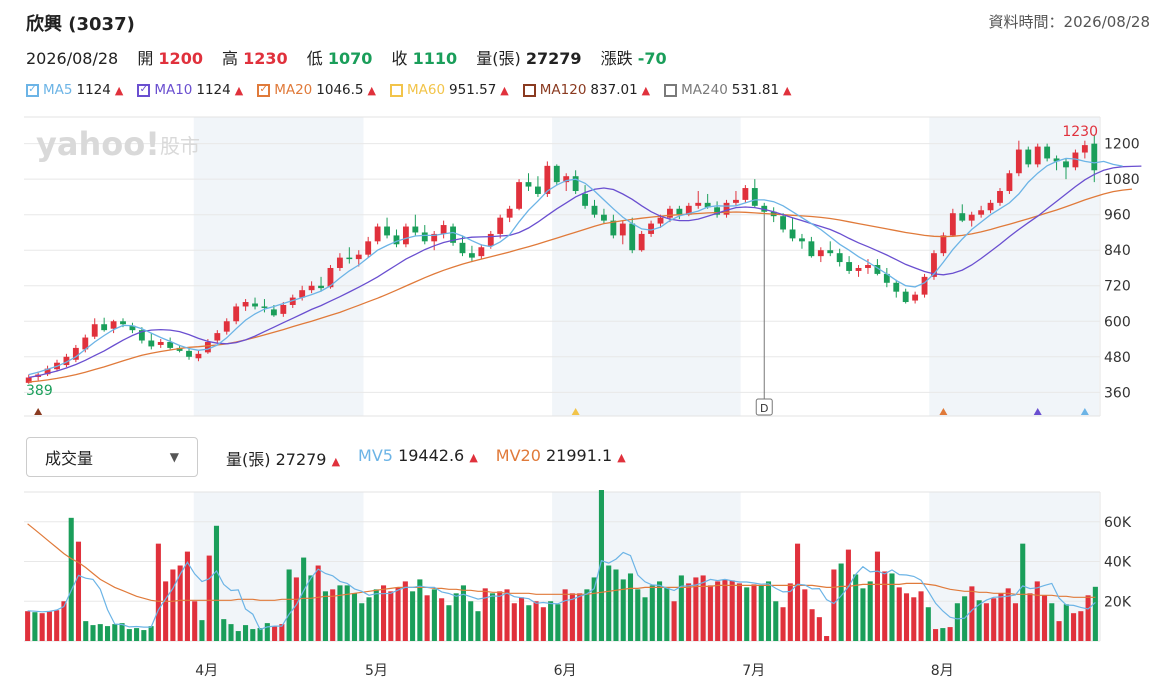  What do you see at coordinates (424, 58) in the screenshot?
I see `quote-close: 收 1110` at bounding box center [424, 58].